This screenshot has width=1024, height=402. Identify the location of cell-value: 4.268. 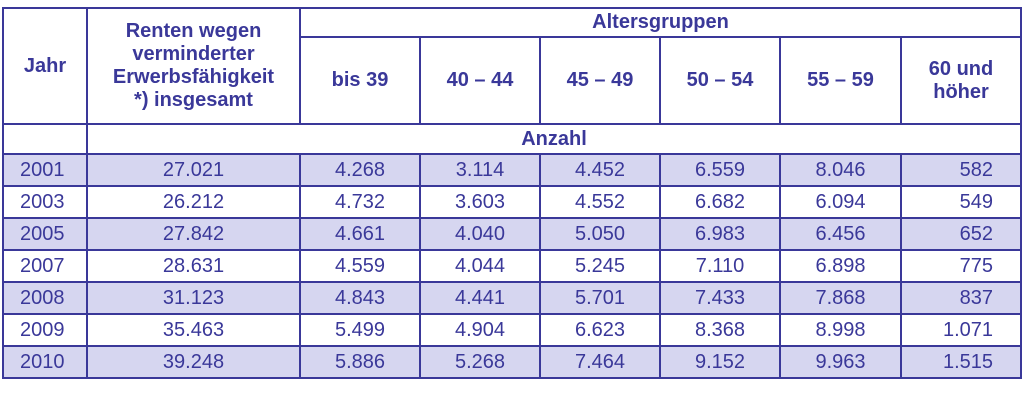
(360, 170).